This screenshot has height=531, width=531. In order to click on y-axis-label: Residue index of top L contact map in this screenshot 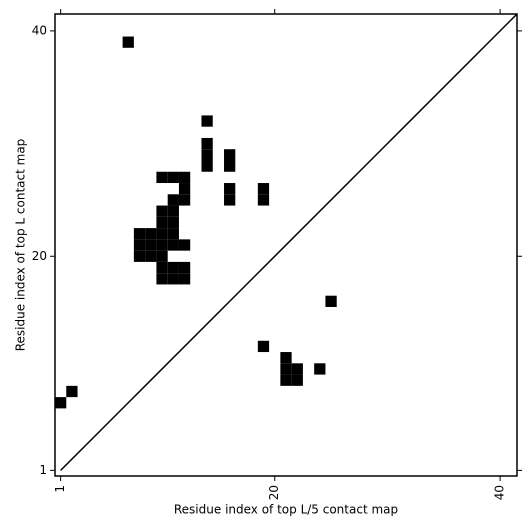, I will do `click(21, 245)`.